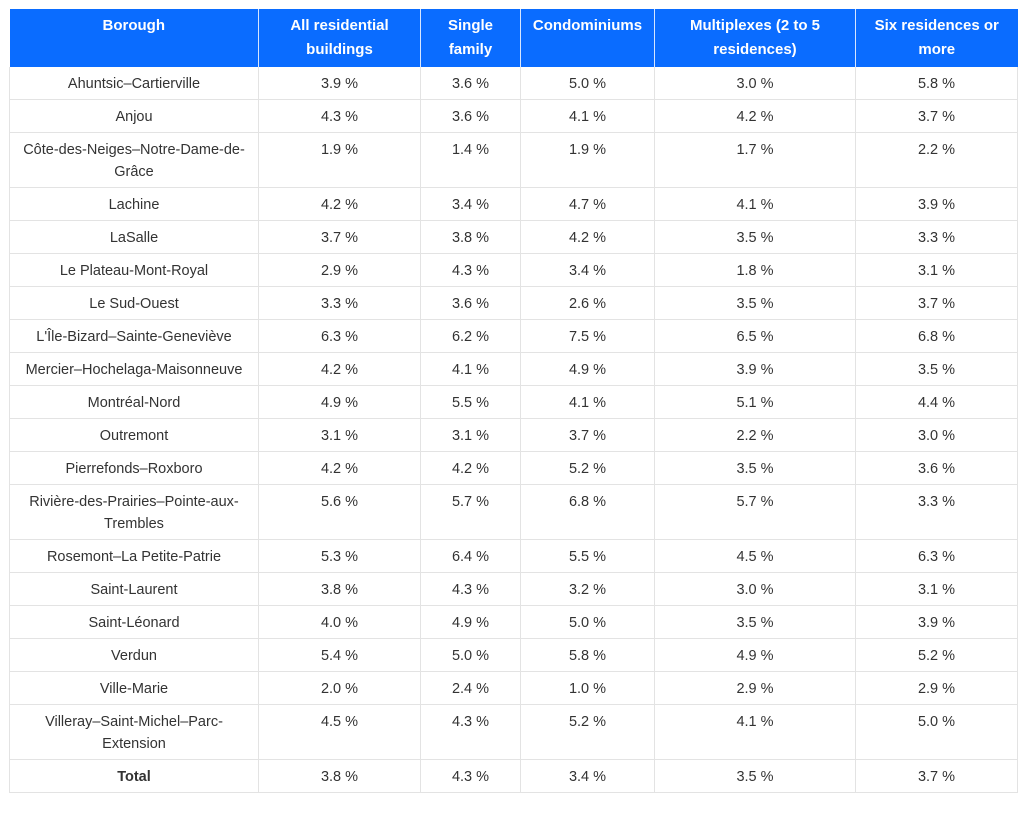  I want to click on cell-all-residential: 3.8 %, so click(339, 776).